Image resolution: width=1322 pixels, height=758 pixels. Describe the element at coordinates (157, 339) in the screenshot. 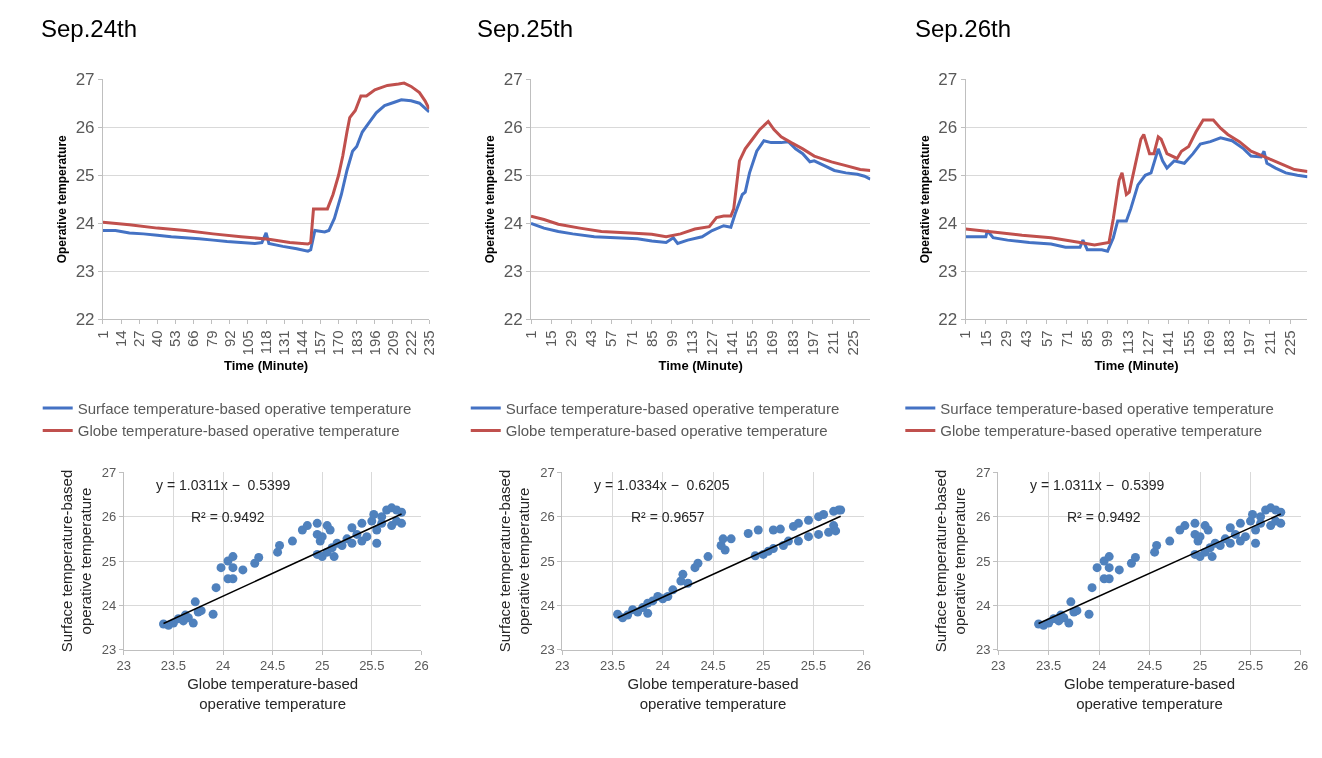

I see `x-tick-label: 40` at that location.